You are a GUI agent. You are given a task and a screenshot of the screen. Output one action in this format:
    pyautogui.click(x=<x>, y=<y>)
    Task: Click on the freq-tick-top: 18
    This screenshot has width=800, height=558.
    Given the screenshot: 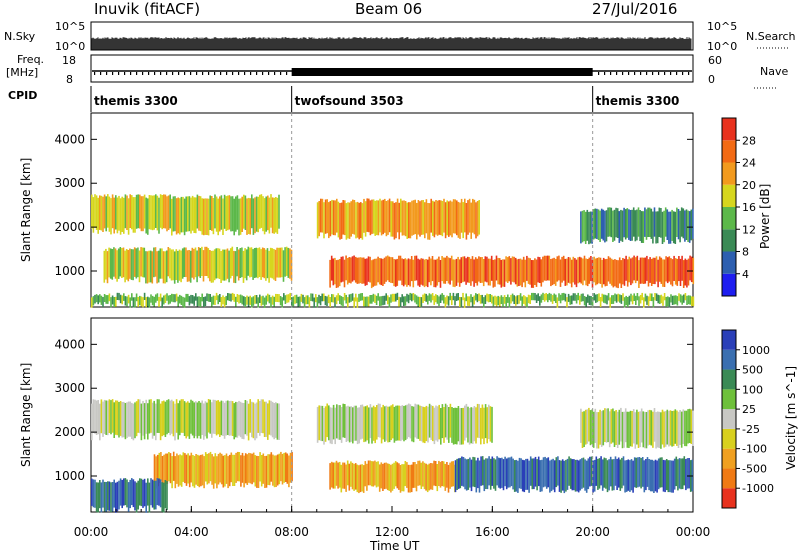 What is the action you would take?
    pyautogui.click(x=69, y=60)
    